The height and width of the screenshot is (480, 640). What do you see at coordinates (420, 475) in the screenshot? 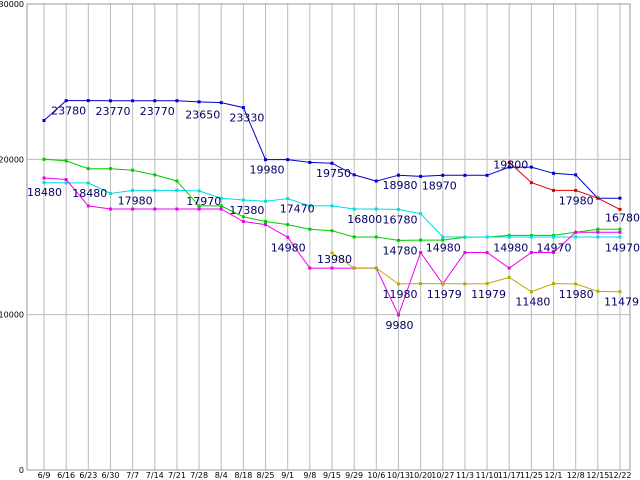
I see `x-tick-label: 10/20` at bounding box center [420, 475].